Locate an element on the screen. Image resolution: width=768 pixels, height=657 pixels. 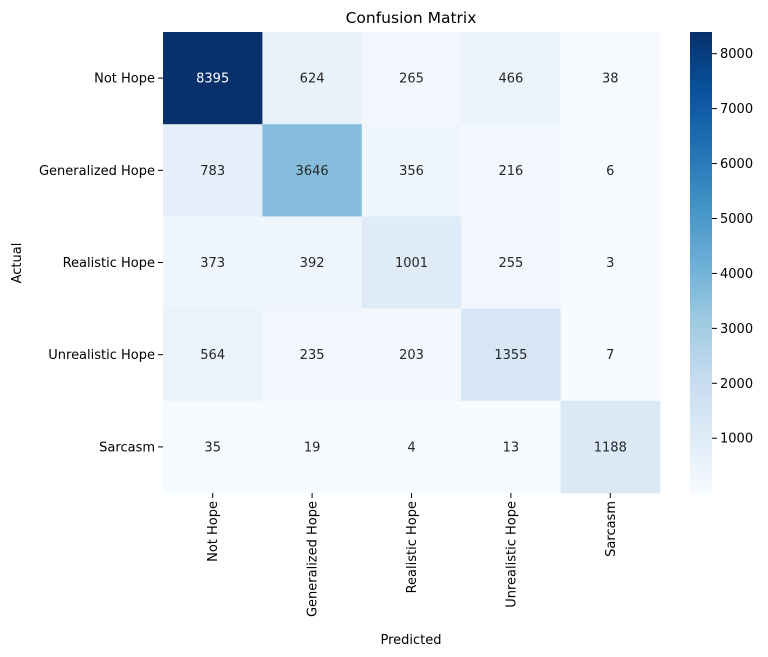
colorbar-tick-label: 4000 is located at coordinates (736, 274).